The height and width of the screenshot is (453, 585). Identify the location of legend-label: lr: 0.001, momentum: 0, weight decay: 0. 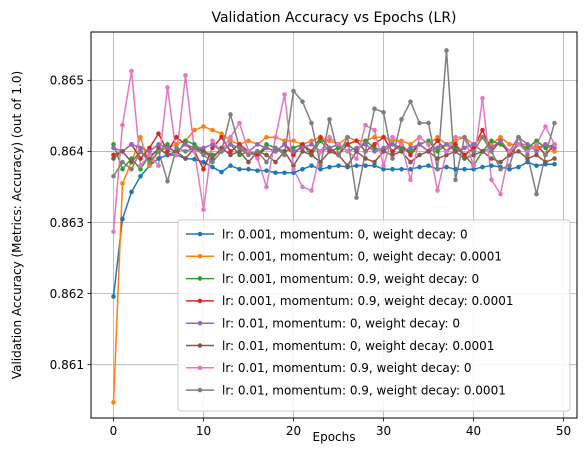
(345, 234).